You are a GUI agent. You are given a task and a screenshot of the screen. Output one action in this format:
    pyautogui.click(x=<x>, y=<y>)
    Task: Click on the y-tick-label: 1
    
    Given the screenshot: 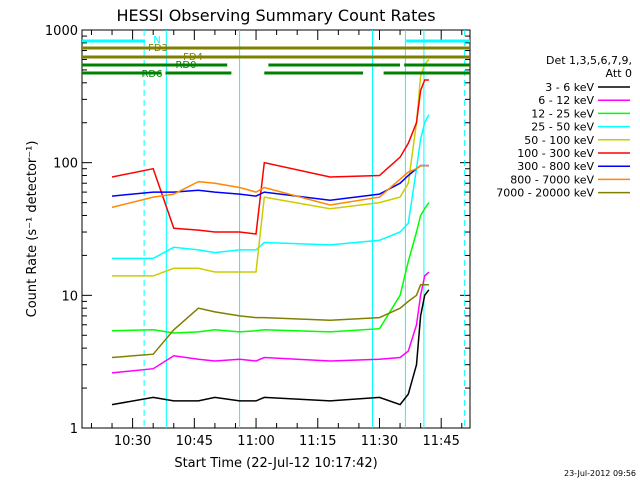 What is the action you would take?
    pyautogui.click(x=74, y=429)
    